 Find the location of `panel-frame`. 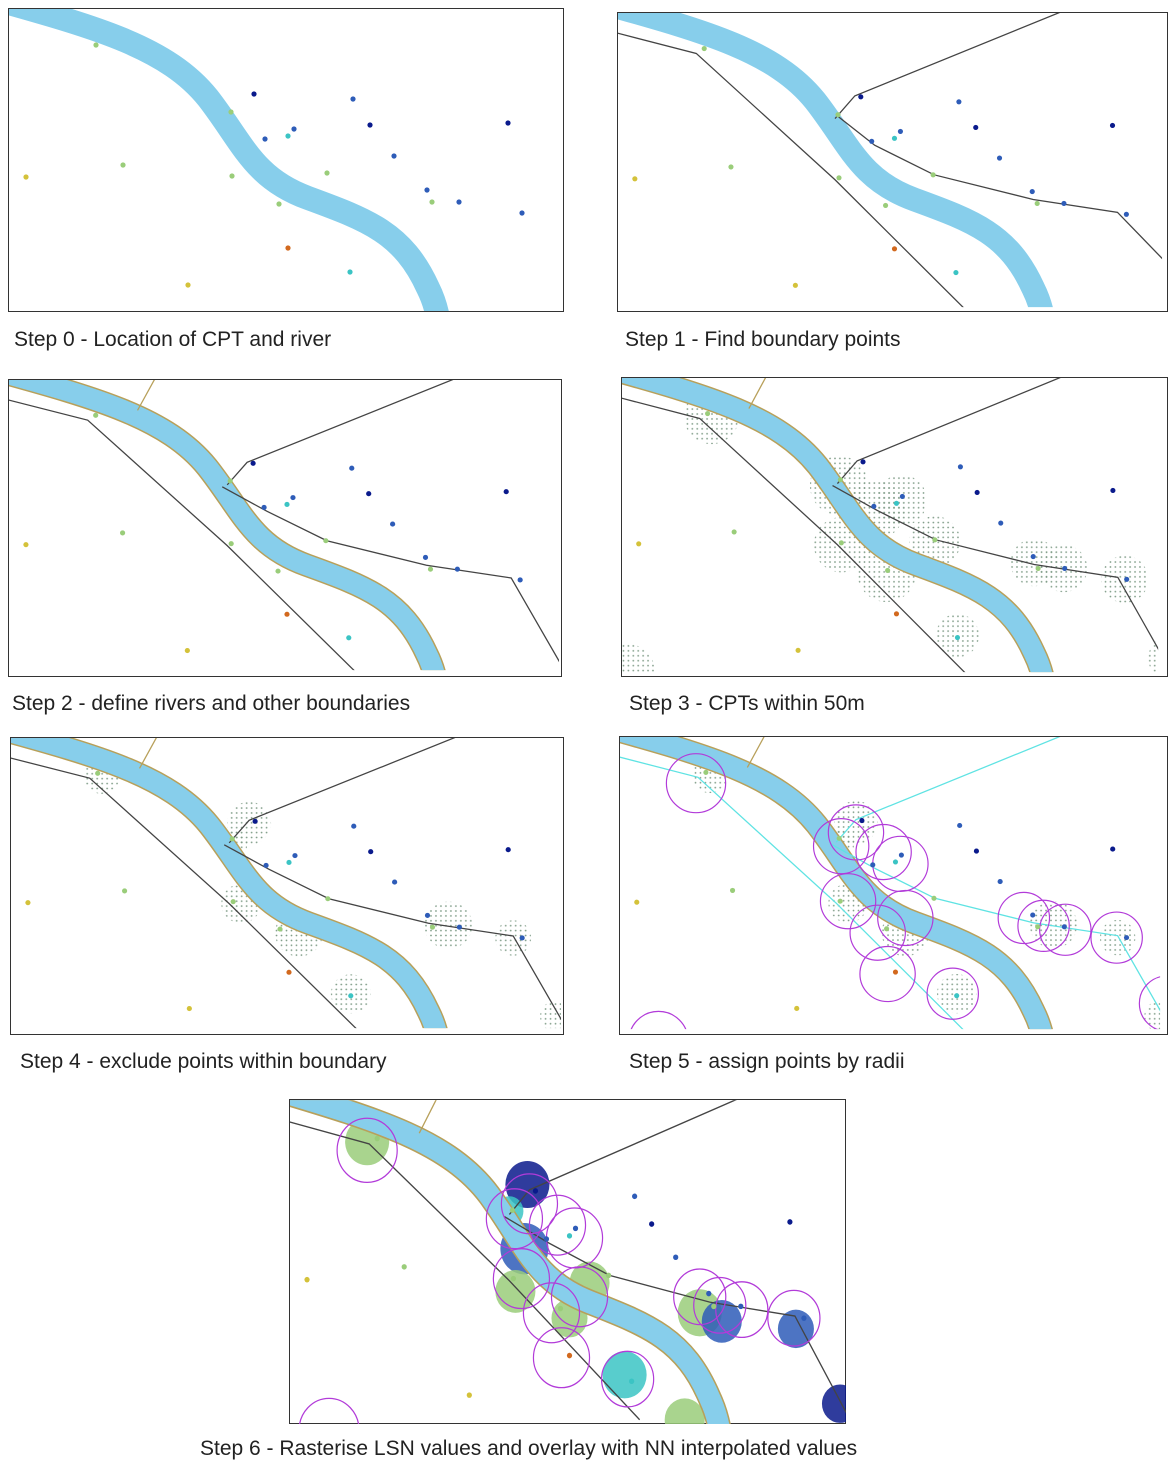

panel-frame is located at coordinates (892, 162).